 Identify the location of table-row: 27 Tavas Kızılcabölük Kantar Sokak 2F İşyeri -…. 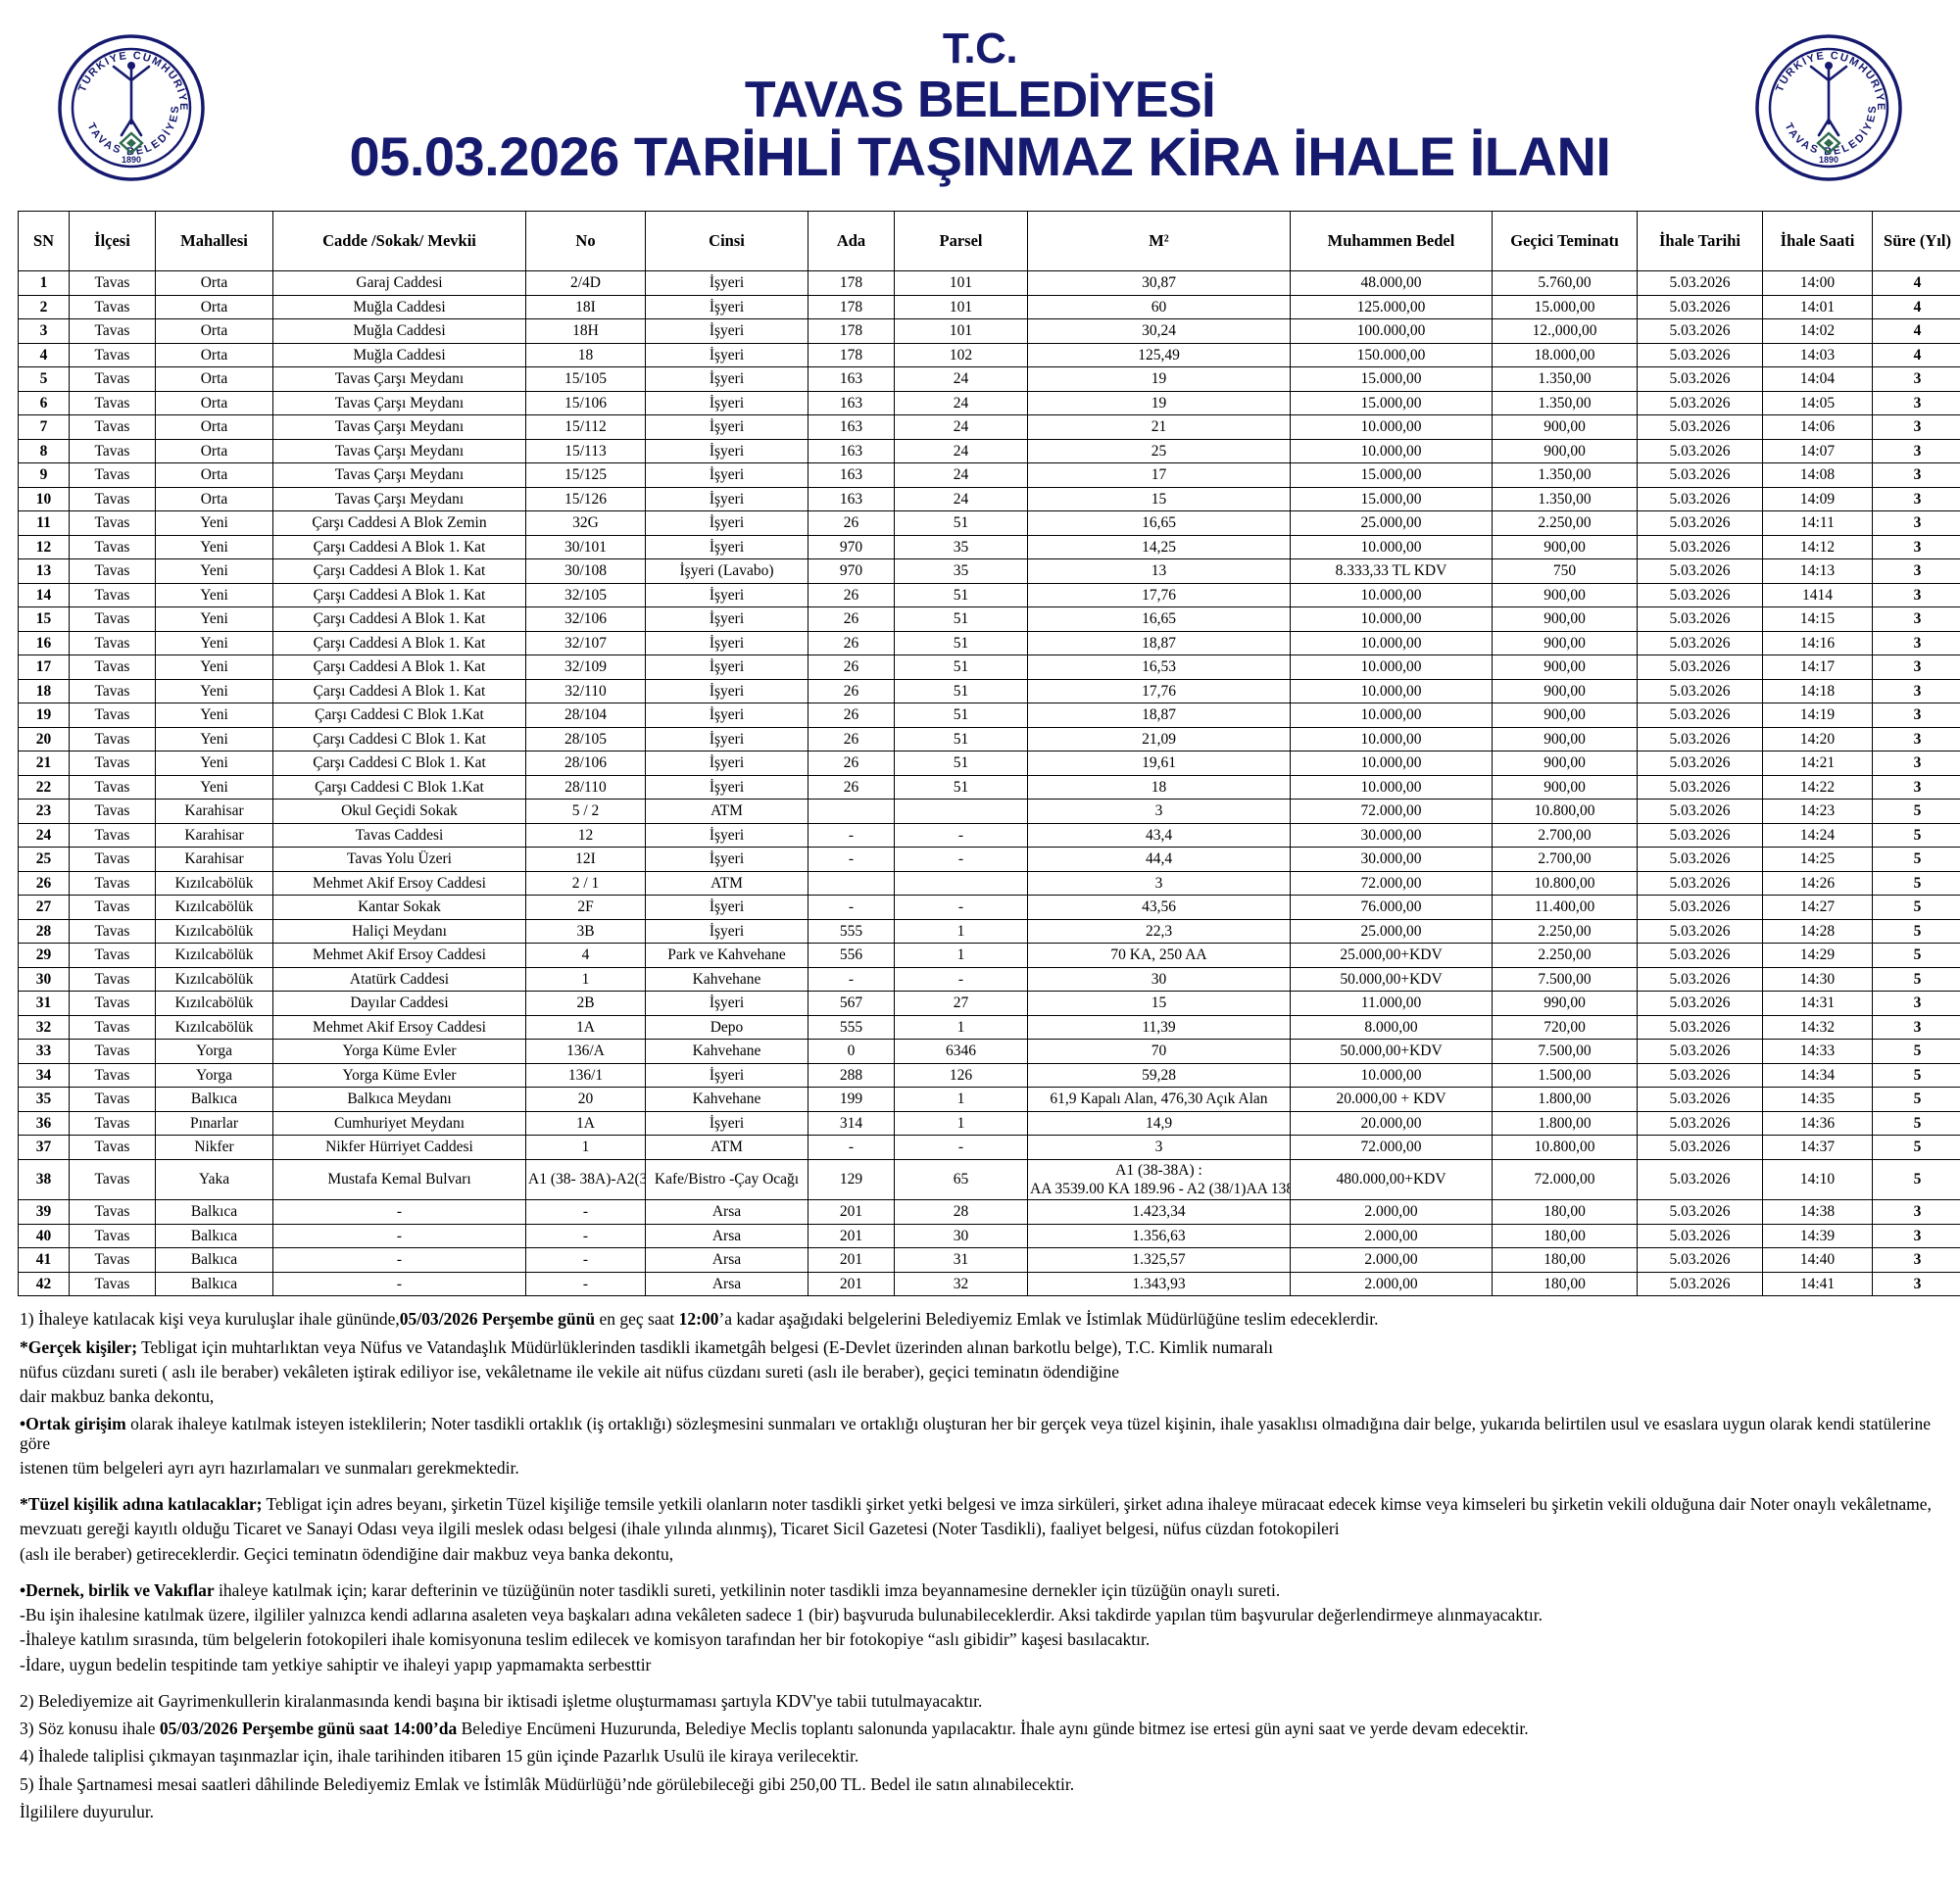
(989, 908).